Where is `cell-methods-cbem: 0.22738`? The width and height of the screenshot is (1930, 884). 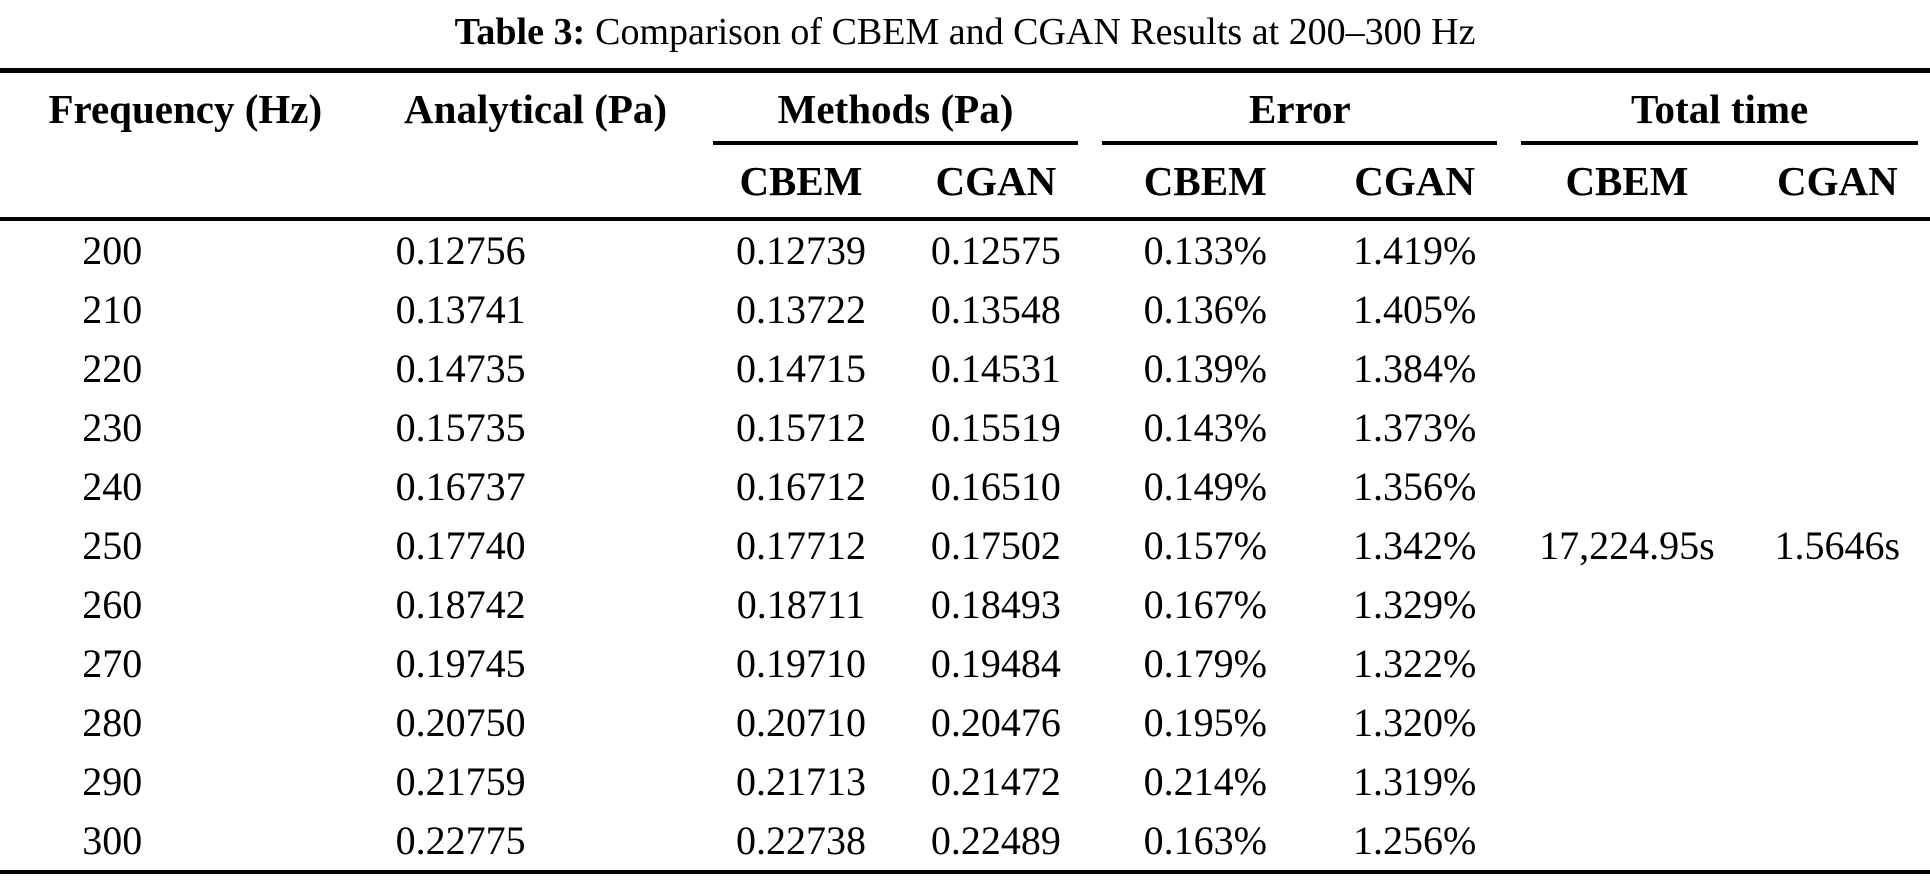
cell-methods-cbem: 0.22738 is located at coordinates (800, 840).